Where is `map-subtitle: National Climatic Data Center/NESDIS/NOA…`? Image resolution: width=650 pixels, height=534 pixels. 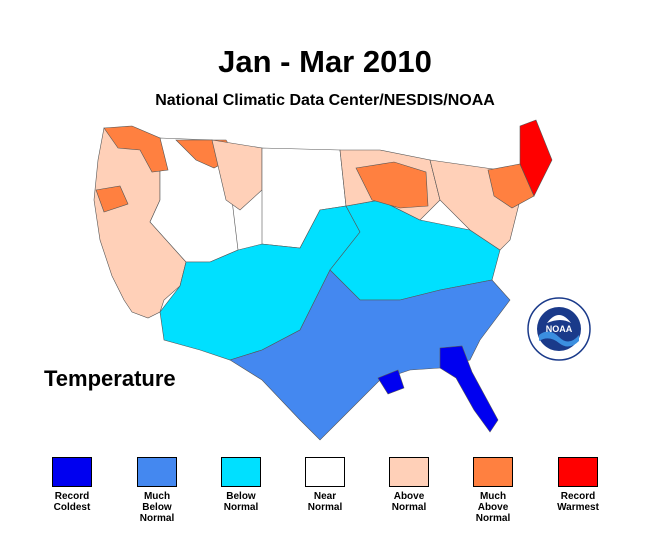
map-subtitle: National Climatic Data Center/NESDIS/NOA… is located at coordinates (325, 100).